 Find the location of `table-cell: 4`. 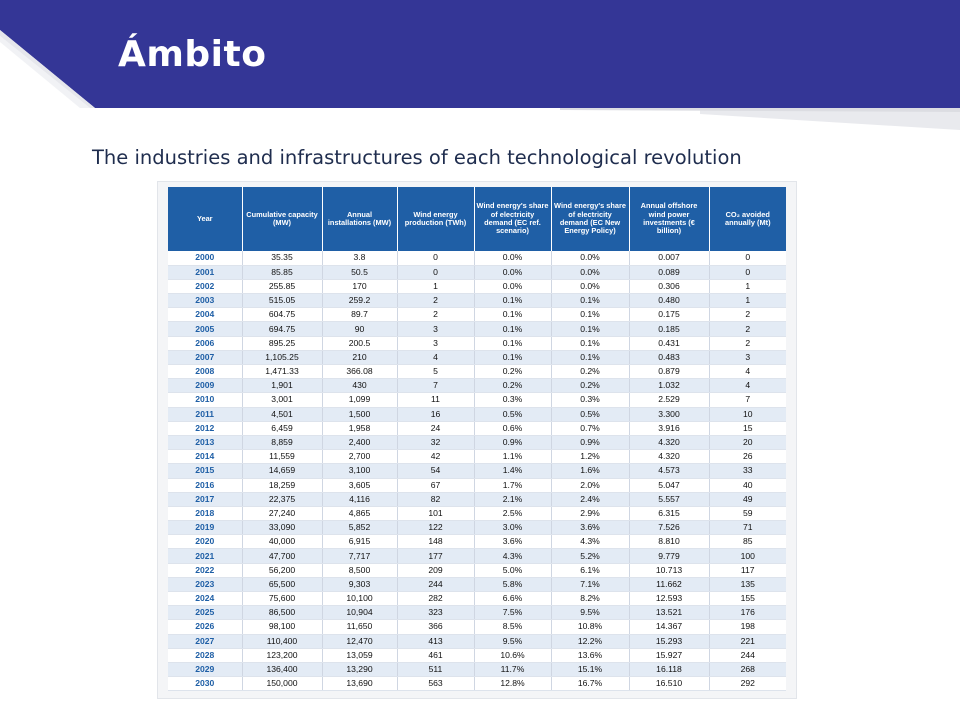

table-cell: 4 is located at coordinates (747, 372).